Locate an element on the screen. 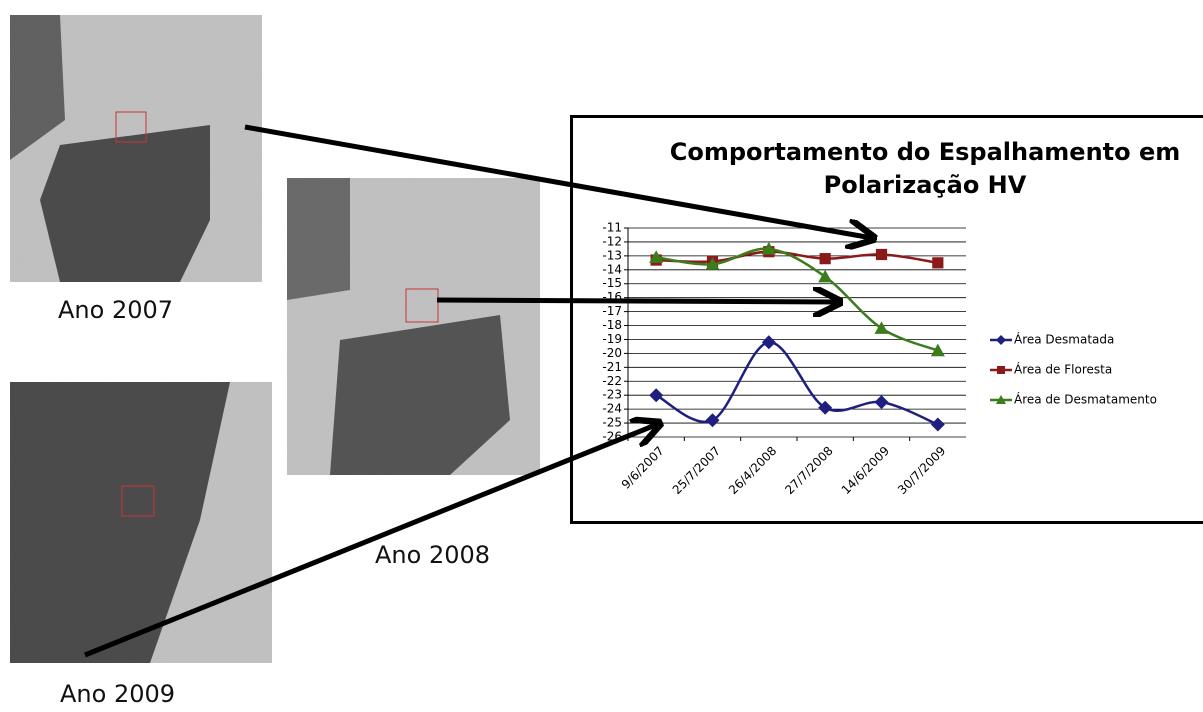  y-tick-label: -17 is located at coordinates (612, 311).